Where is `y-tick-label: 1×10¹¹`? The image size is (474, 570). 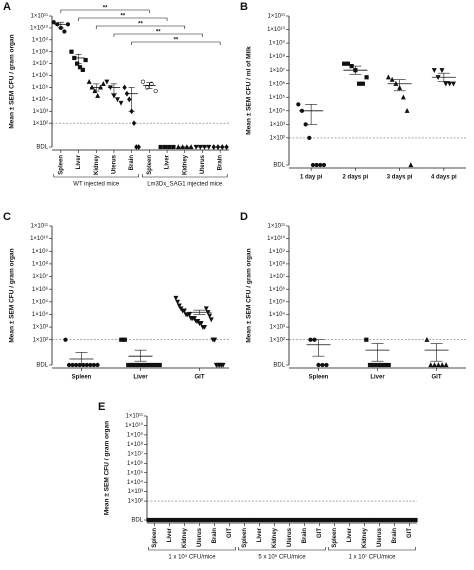 y-tick-label: 1×10¹¹ is located at coordinates (276, 17).